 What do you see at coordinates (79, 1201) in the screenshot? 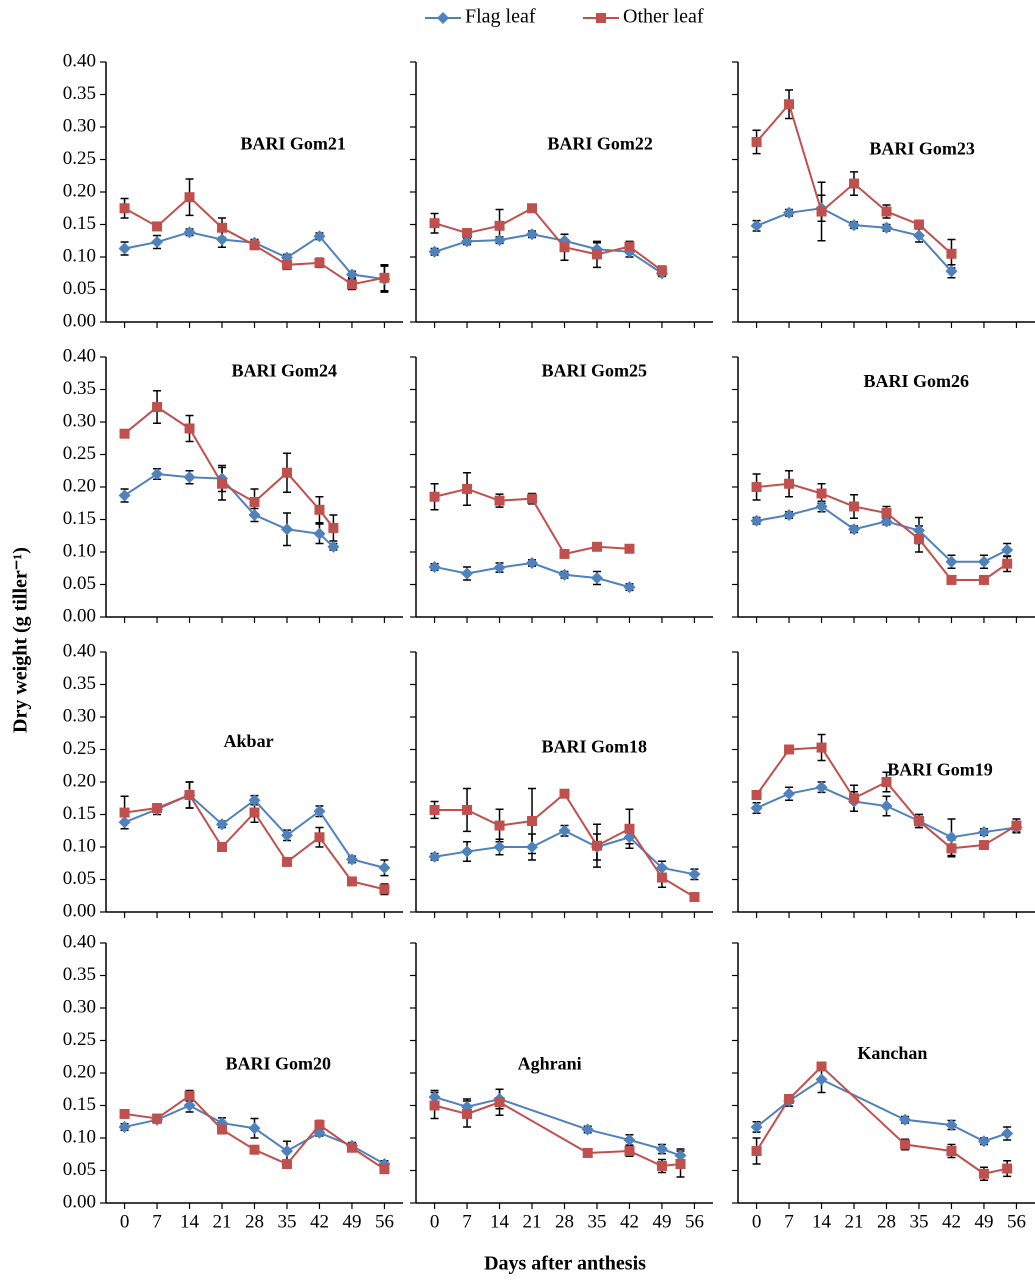
I see `y-tick-label: 0.00` at bounding box center [79, 1201].